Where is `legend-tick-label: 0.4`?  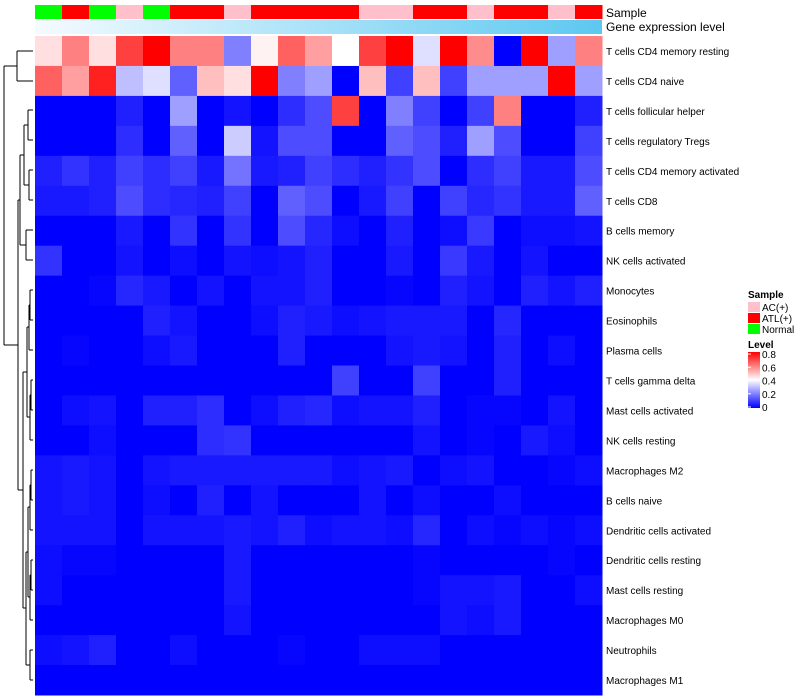 legend-tick-label: 0.4 is located at coordinates (769, 382).